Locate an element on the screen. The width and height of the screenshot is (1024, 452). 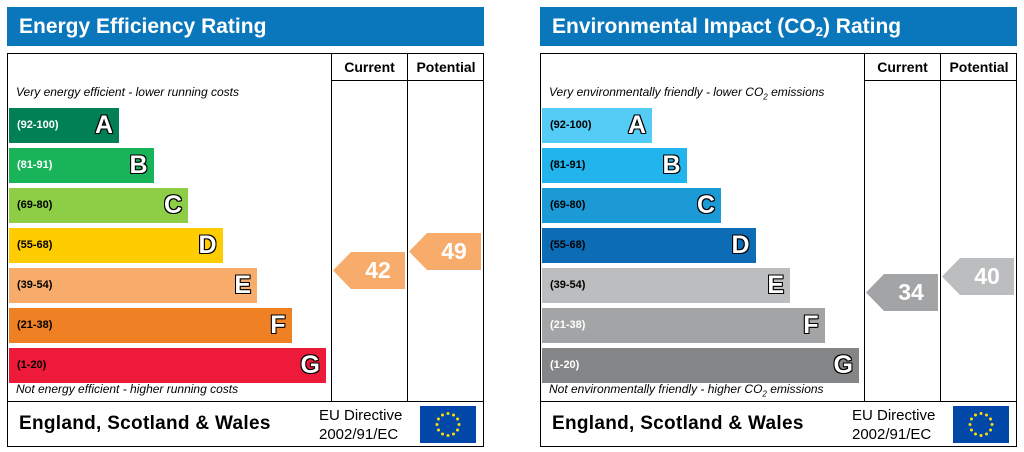
eu-directive-line2: 2002/91/EC is located at coordinates (359, 434).